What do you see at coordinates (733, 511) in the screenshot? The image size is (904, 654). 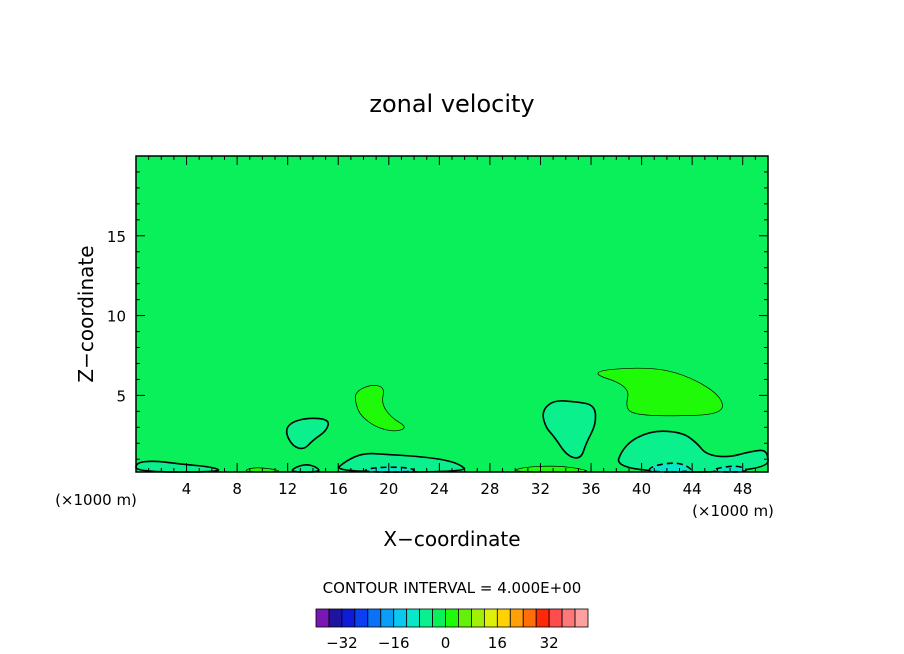 I see `x-unit-right: (×1000 m)` at bounding box center [733, 511].